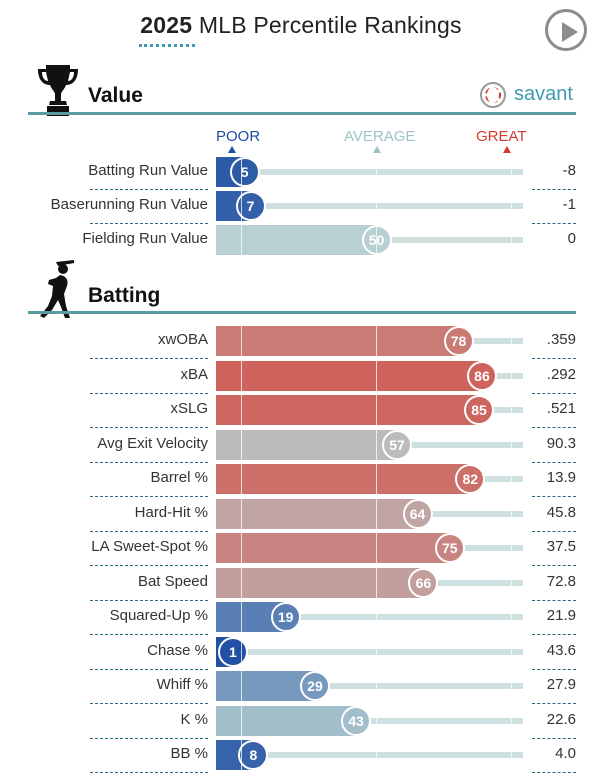  Describe the element at coordinates (189, 408) in the screenshot. I see `metric-label: xSLG` at that location.